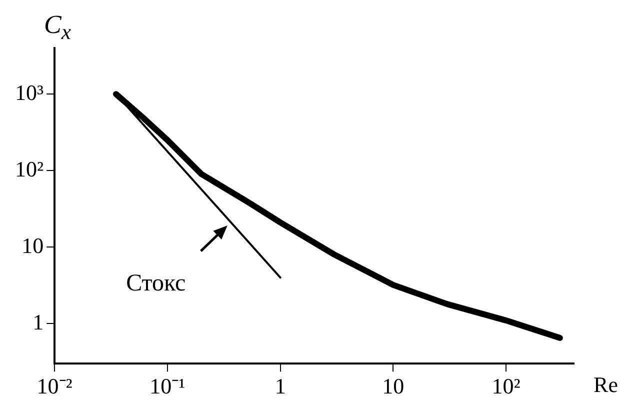 Image resolution: width=632 pixels, height=416 pixels. What do you see at coordinates (29, 169) in the screenshot?
I see `y-tick-label: 10²` at bounding box center [29, 169].